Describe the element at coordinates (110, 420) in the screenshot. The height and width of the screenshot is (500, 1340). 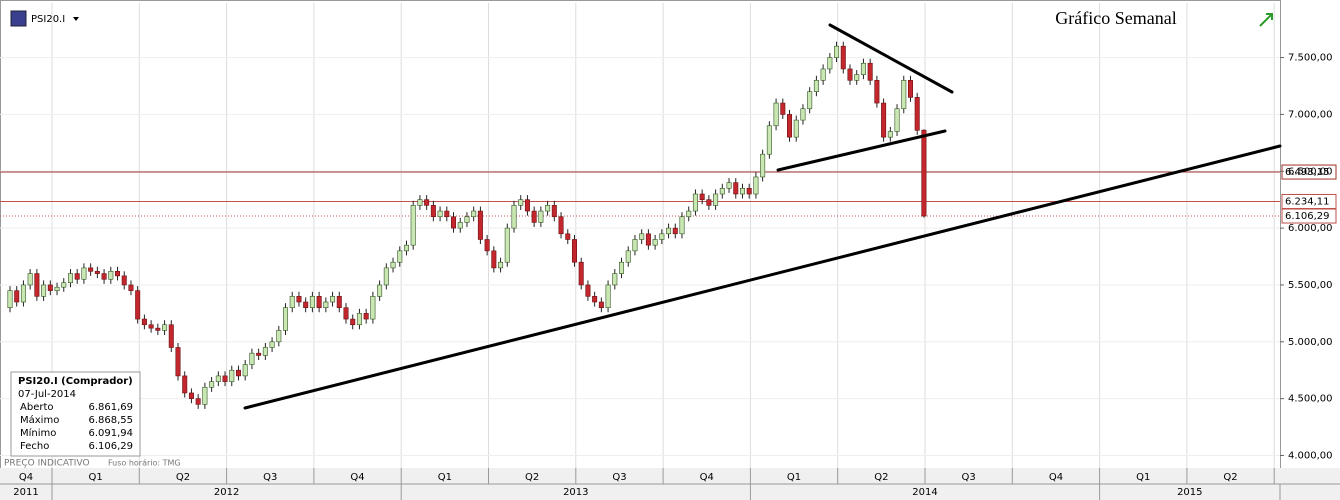
I see `info-value: 6.868,55` at that location.